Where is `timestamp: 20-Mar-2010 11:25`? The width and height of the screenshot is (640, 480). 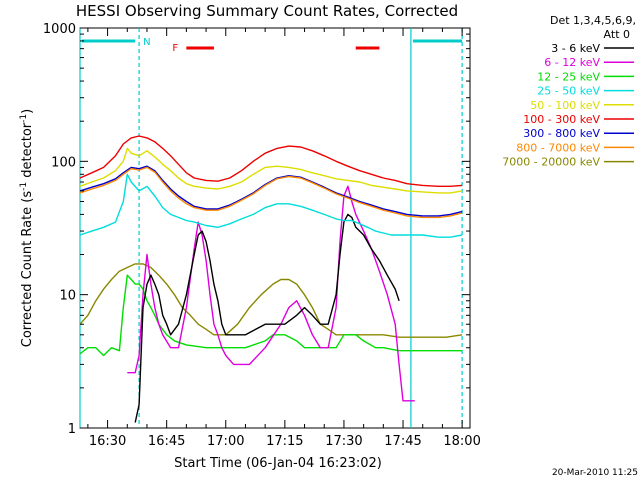 timestamp: 20-Mar-2010 11:25 is located at coordinates (595, 473).